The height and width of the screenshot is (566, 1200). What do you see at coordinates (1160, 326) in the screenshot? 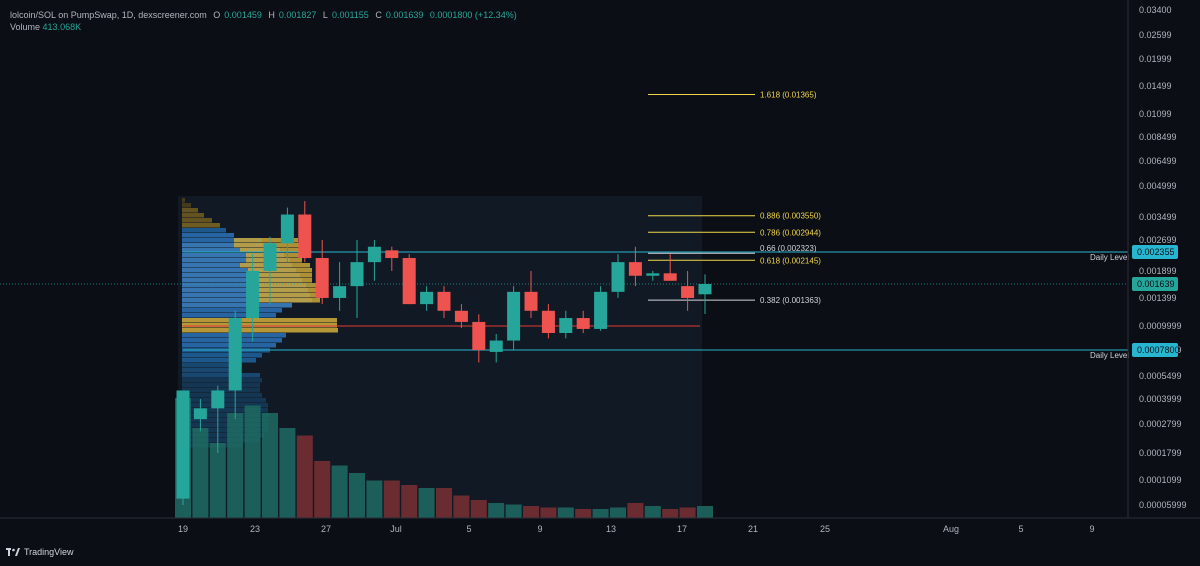
I see `price-axis-tick-label: 0.0009999` at bounding box center [1160, 326].